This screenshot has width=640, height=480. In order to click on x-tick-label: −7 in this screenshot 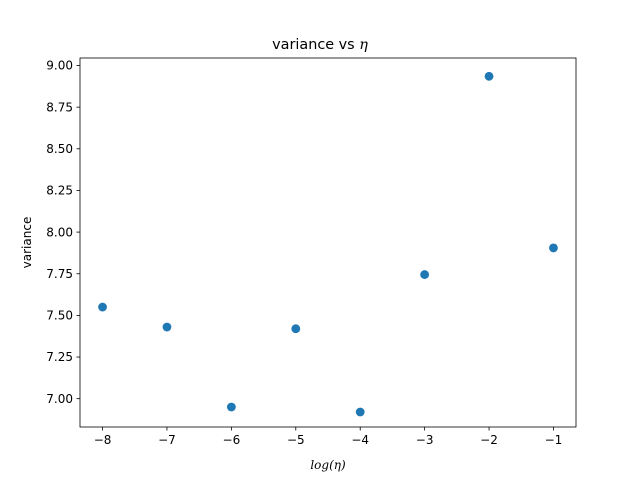, I will do `click(167, 440)`.